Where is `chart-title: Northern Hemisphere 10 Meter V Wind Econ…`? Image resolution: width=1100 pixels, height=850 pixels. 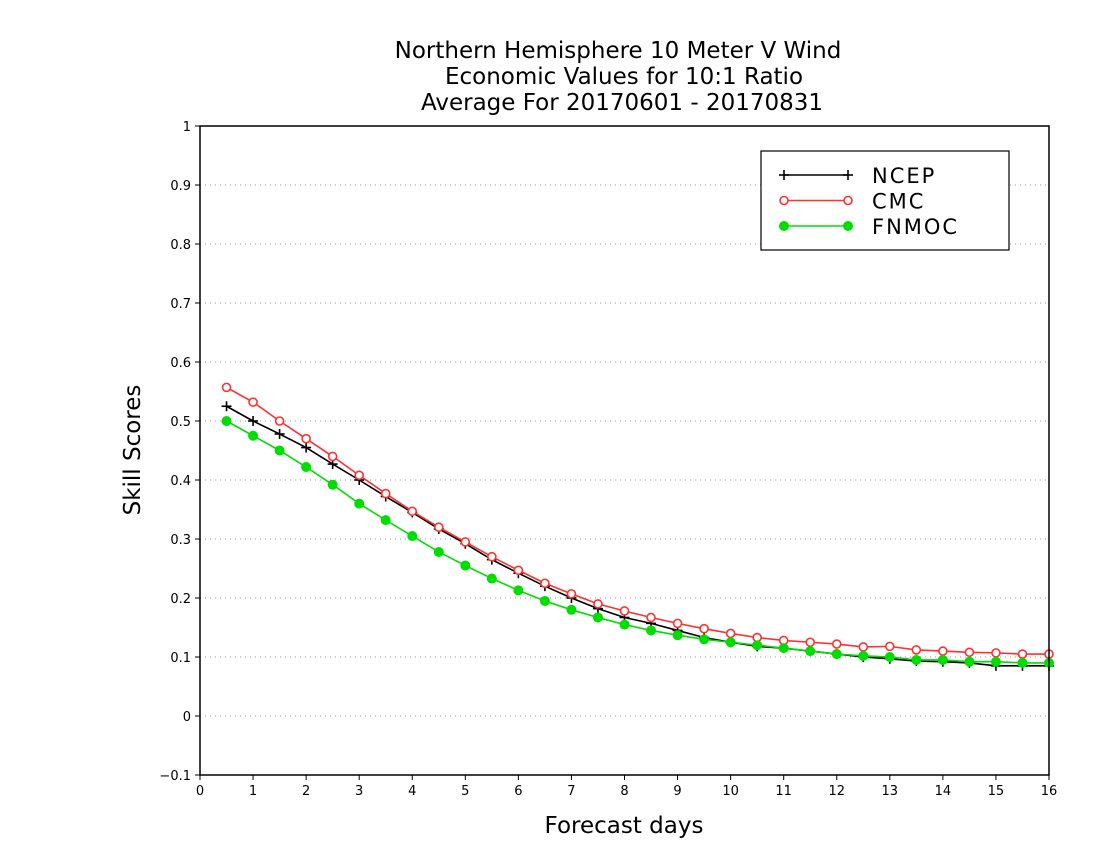
chart-title: Northern Hemisphere 10 Meter V Wind Econ… is located at coordinates (618, 77).